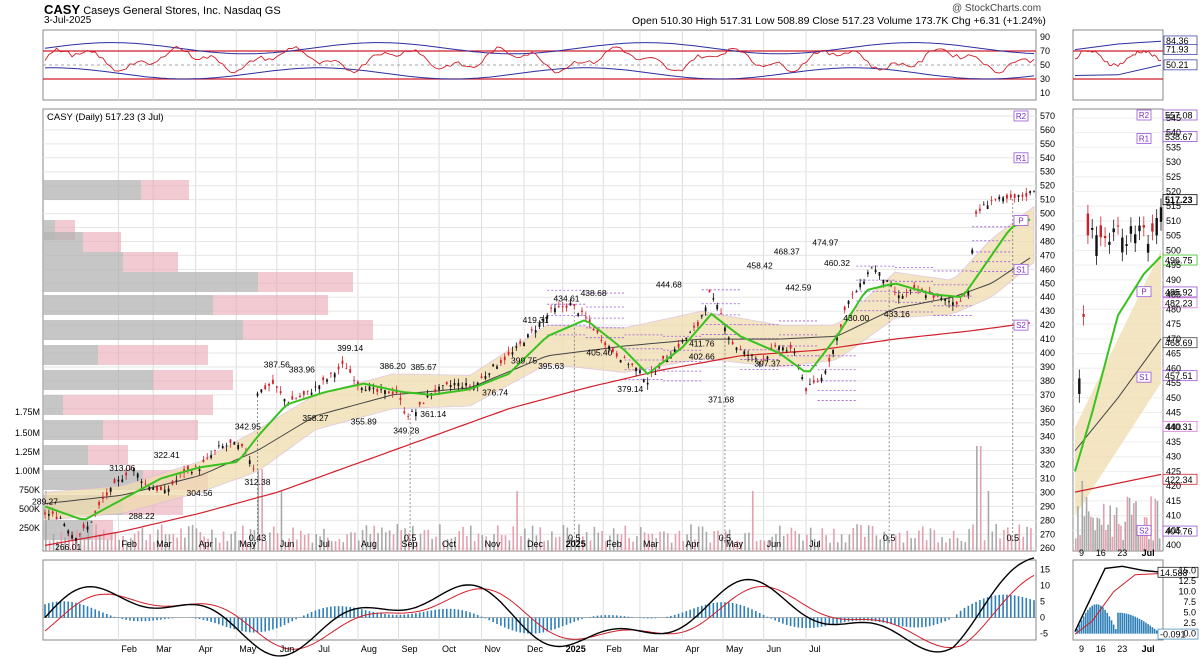  Describe the element at coordinates (27, 412) in the screenshot. I see `volume-tick-label: 1.75M` at that location.